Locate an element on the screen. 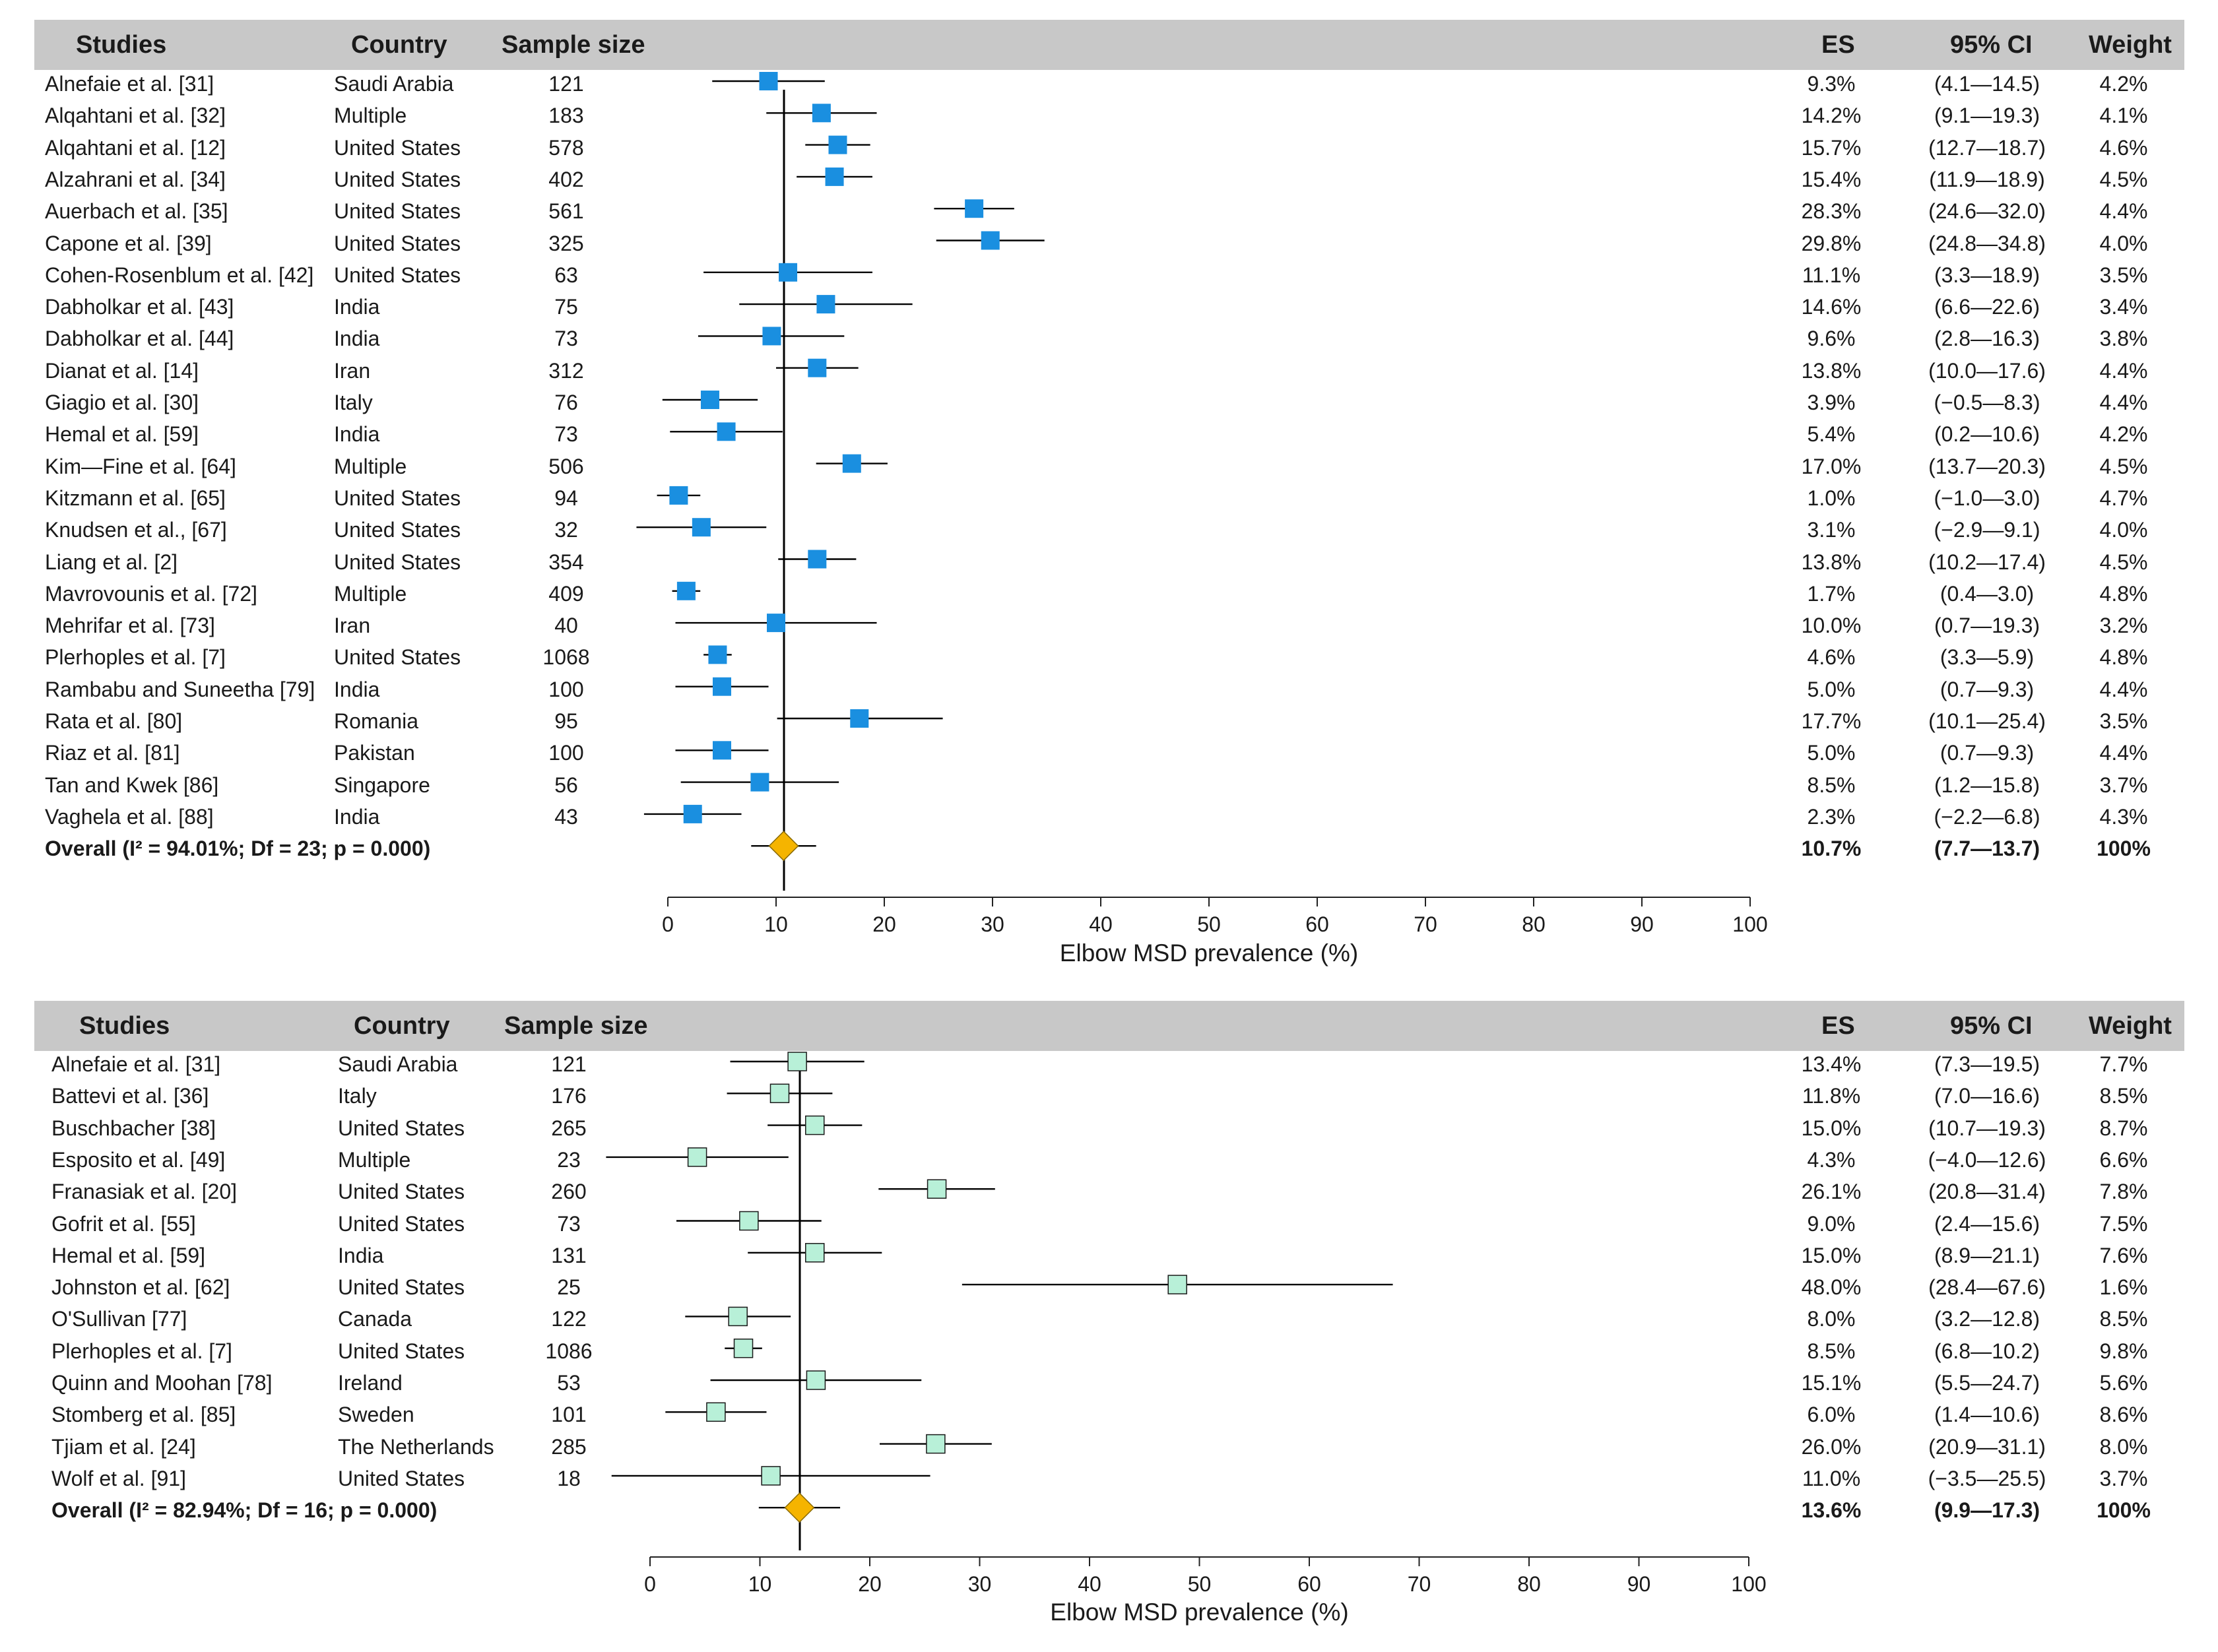 The height and width of the screenshot is (1652, 2218). table-header: Studies Country Sample size ES 95% CI Weight is located at coordinates (1109, 45).